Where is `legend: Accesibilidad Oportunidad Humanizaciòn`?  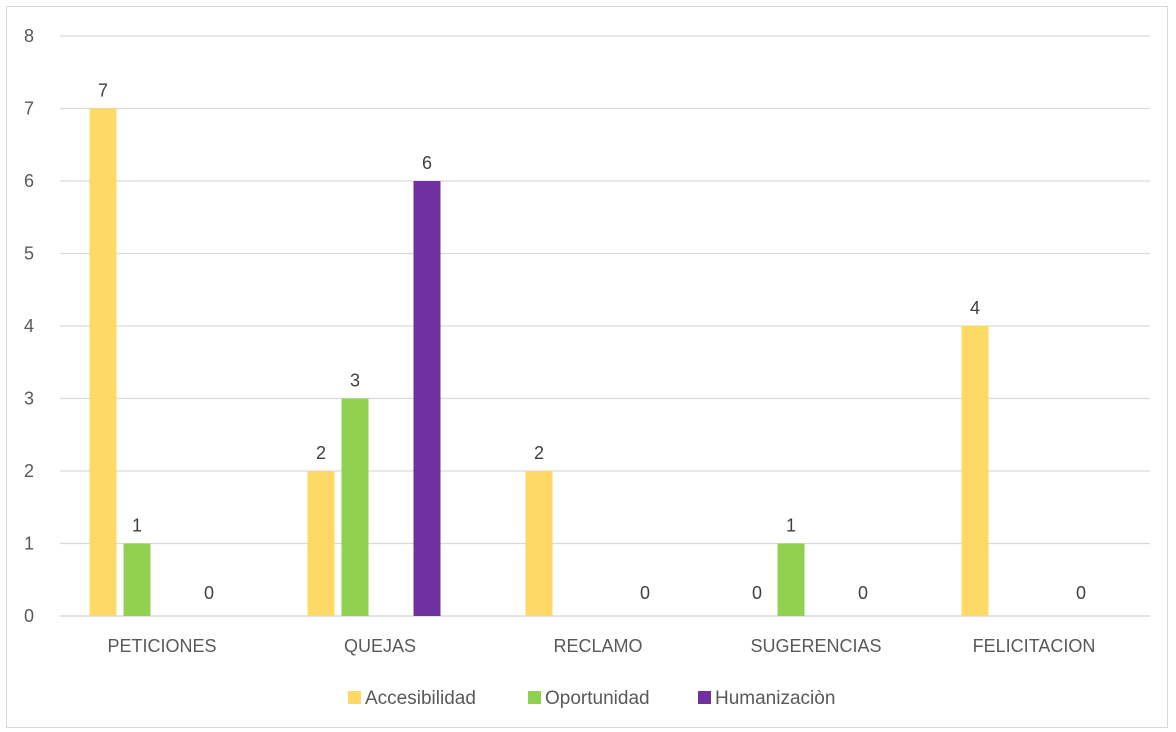 legend: Accesibilidad Oportunidad Humanizaciòn is located at coordinates (591, 698).